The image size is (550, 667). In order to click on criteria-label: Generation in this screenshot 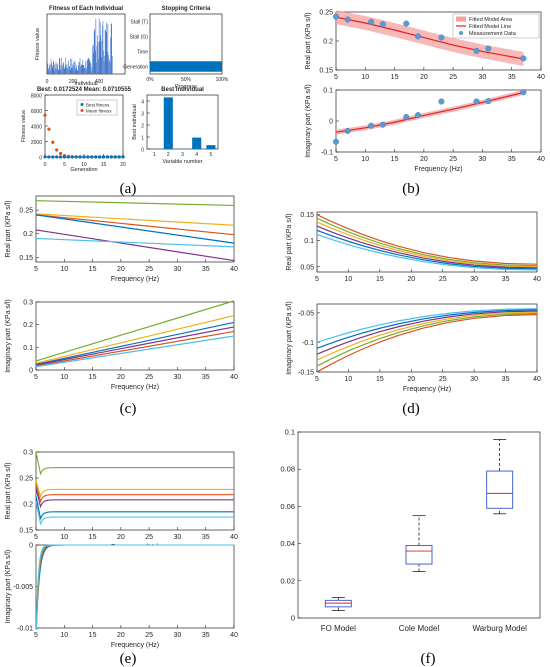, I will do `click(135, 68)`.